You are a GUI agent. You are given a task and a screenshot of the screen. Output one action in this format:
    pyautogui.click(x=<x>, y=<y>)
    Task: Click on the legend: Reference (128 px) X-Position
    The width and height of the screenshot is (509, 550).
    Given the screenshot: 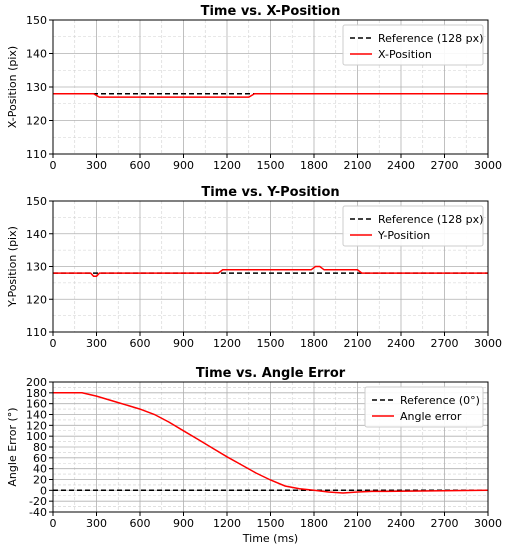 What is the action you would take?
    pyautogui.click(x=413, y=45)
    